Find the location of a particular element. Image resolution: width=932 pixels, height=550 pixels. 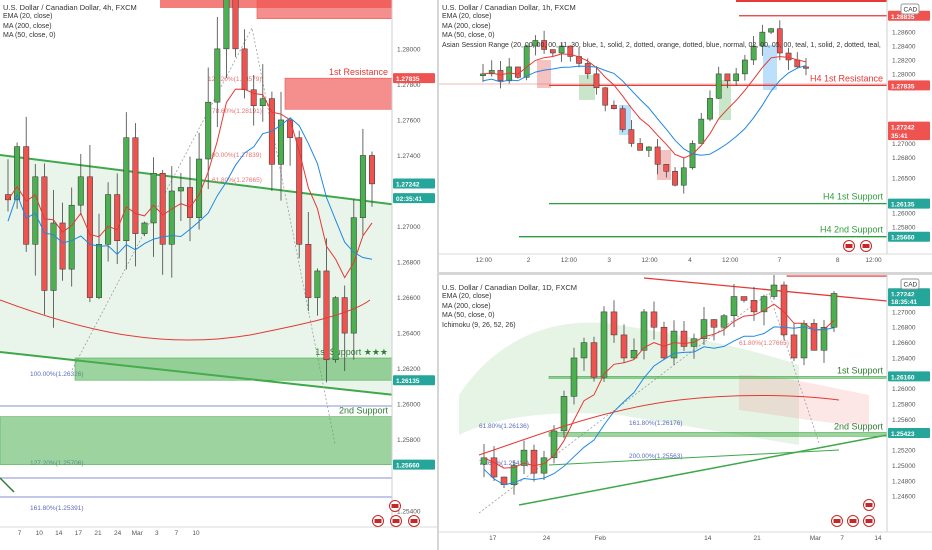

chart-1h-ma200-label: MA (200, close) is located at coordinates (466, 26).